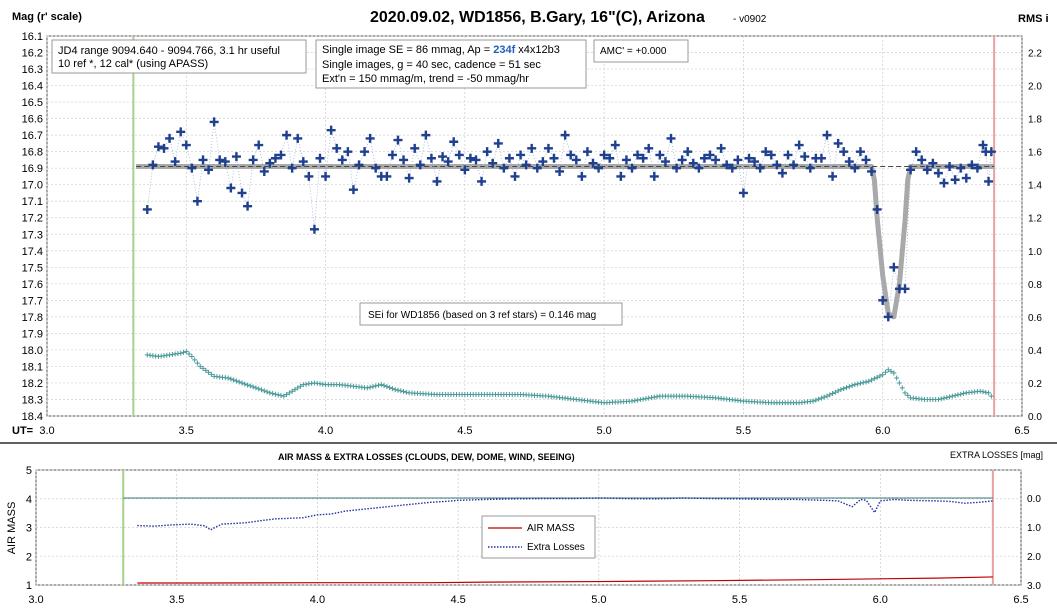 The width and height of the screenshot is (1057, 612). What do you see at coordinates (1034, 586) in the screenshot?
I see `bottom-y-right-tick-label: 3.0` at bounding box center [1034, 586].